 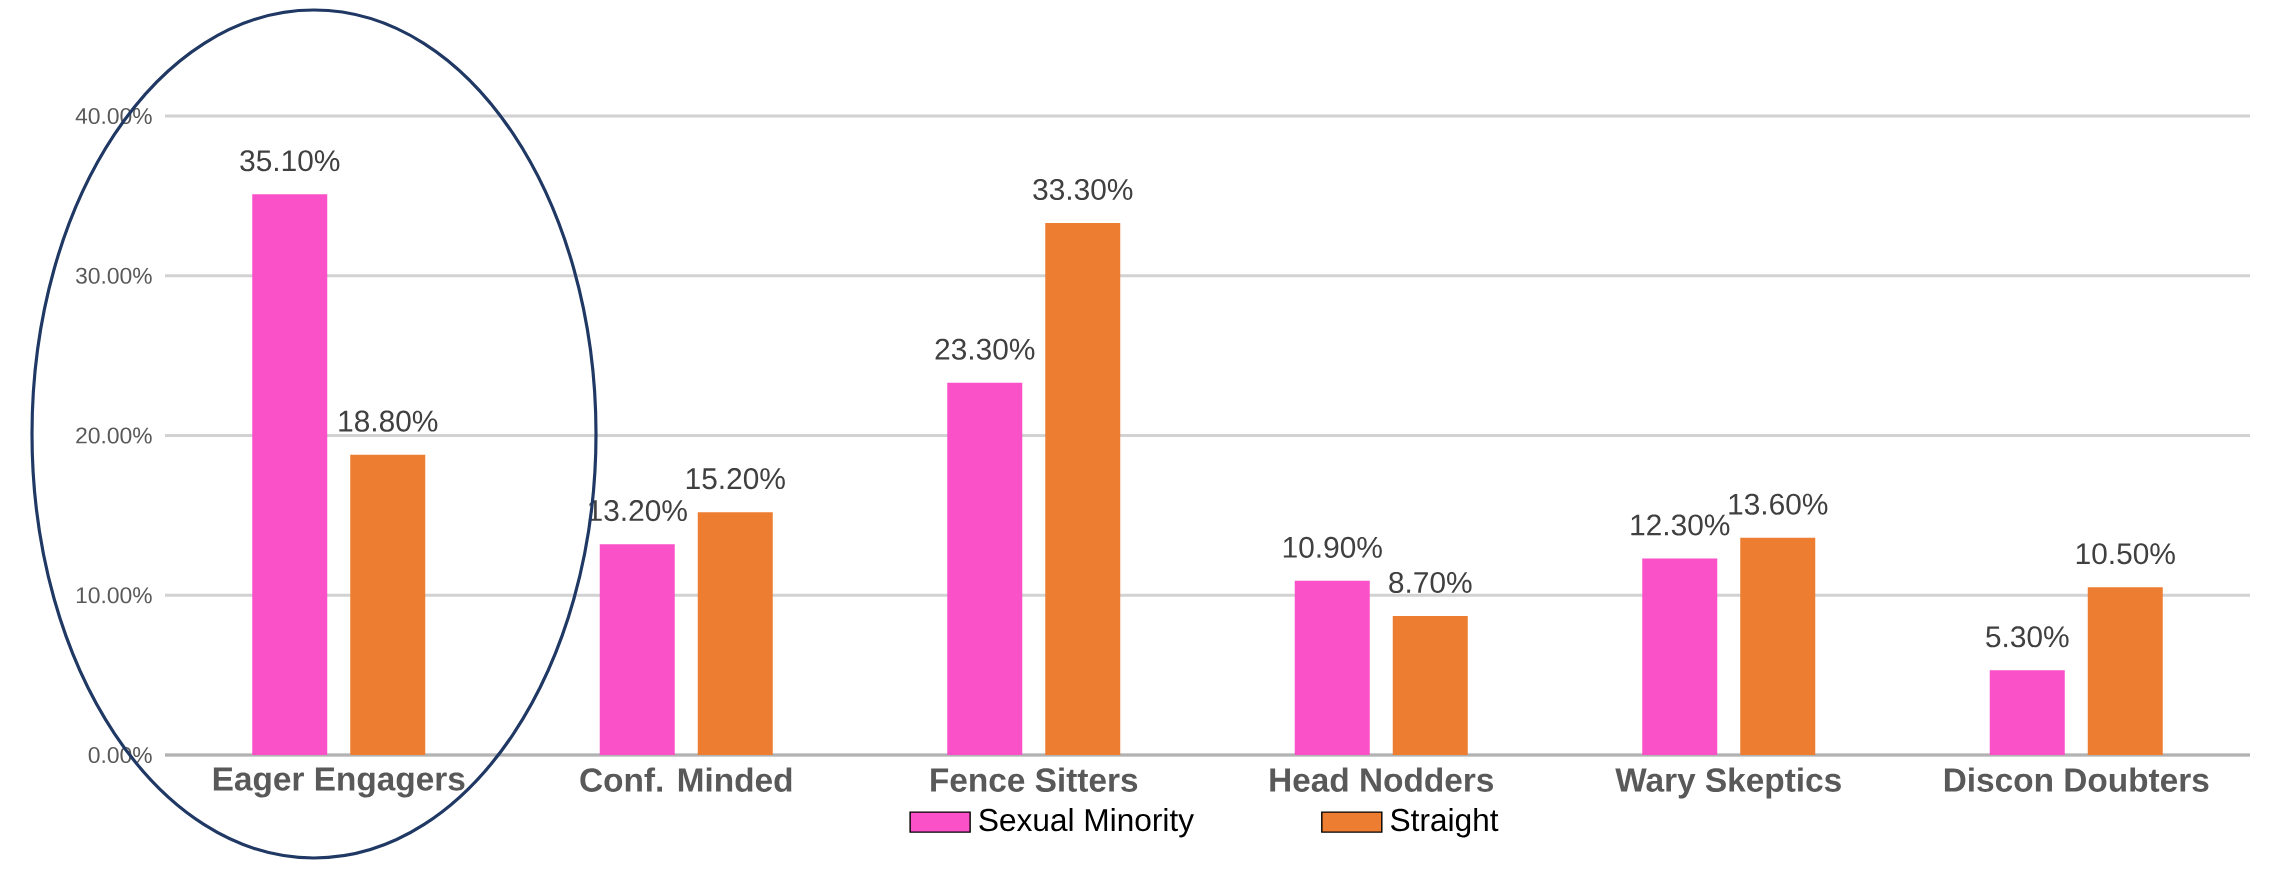 What do you see at coordinates (1083, 189) in the screenshot?
I see `data-label: 33.30%` at bounding box center [1083, 189].